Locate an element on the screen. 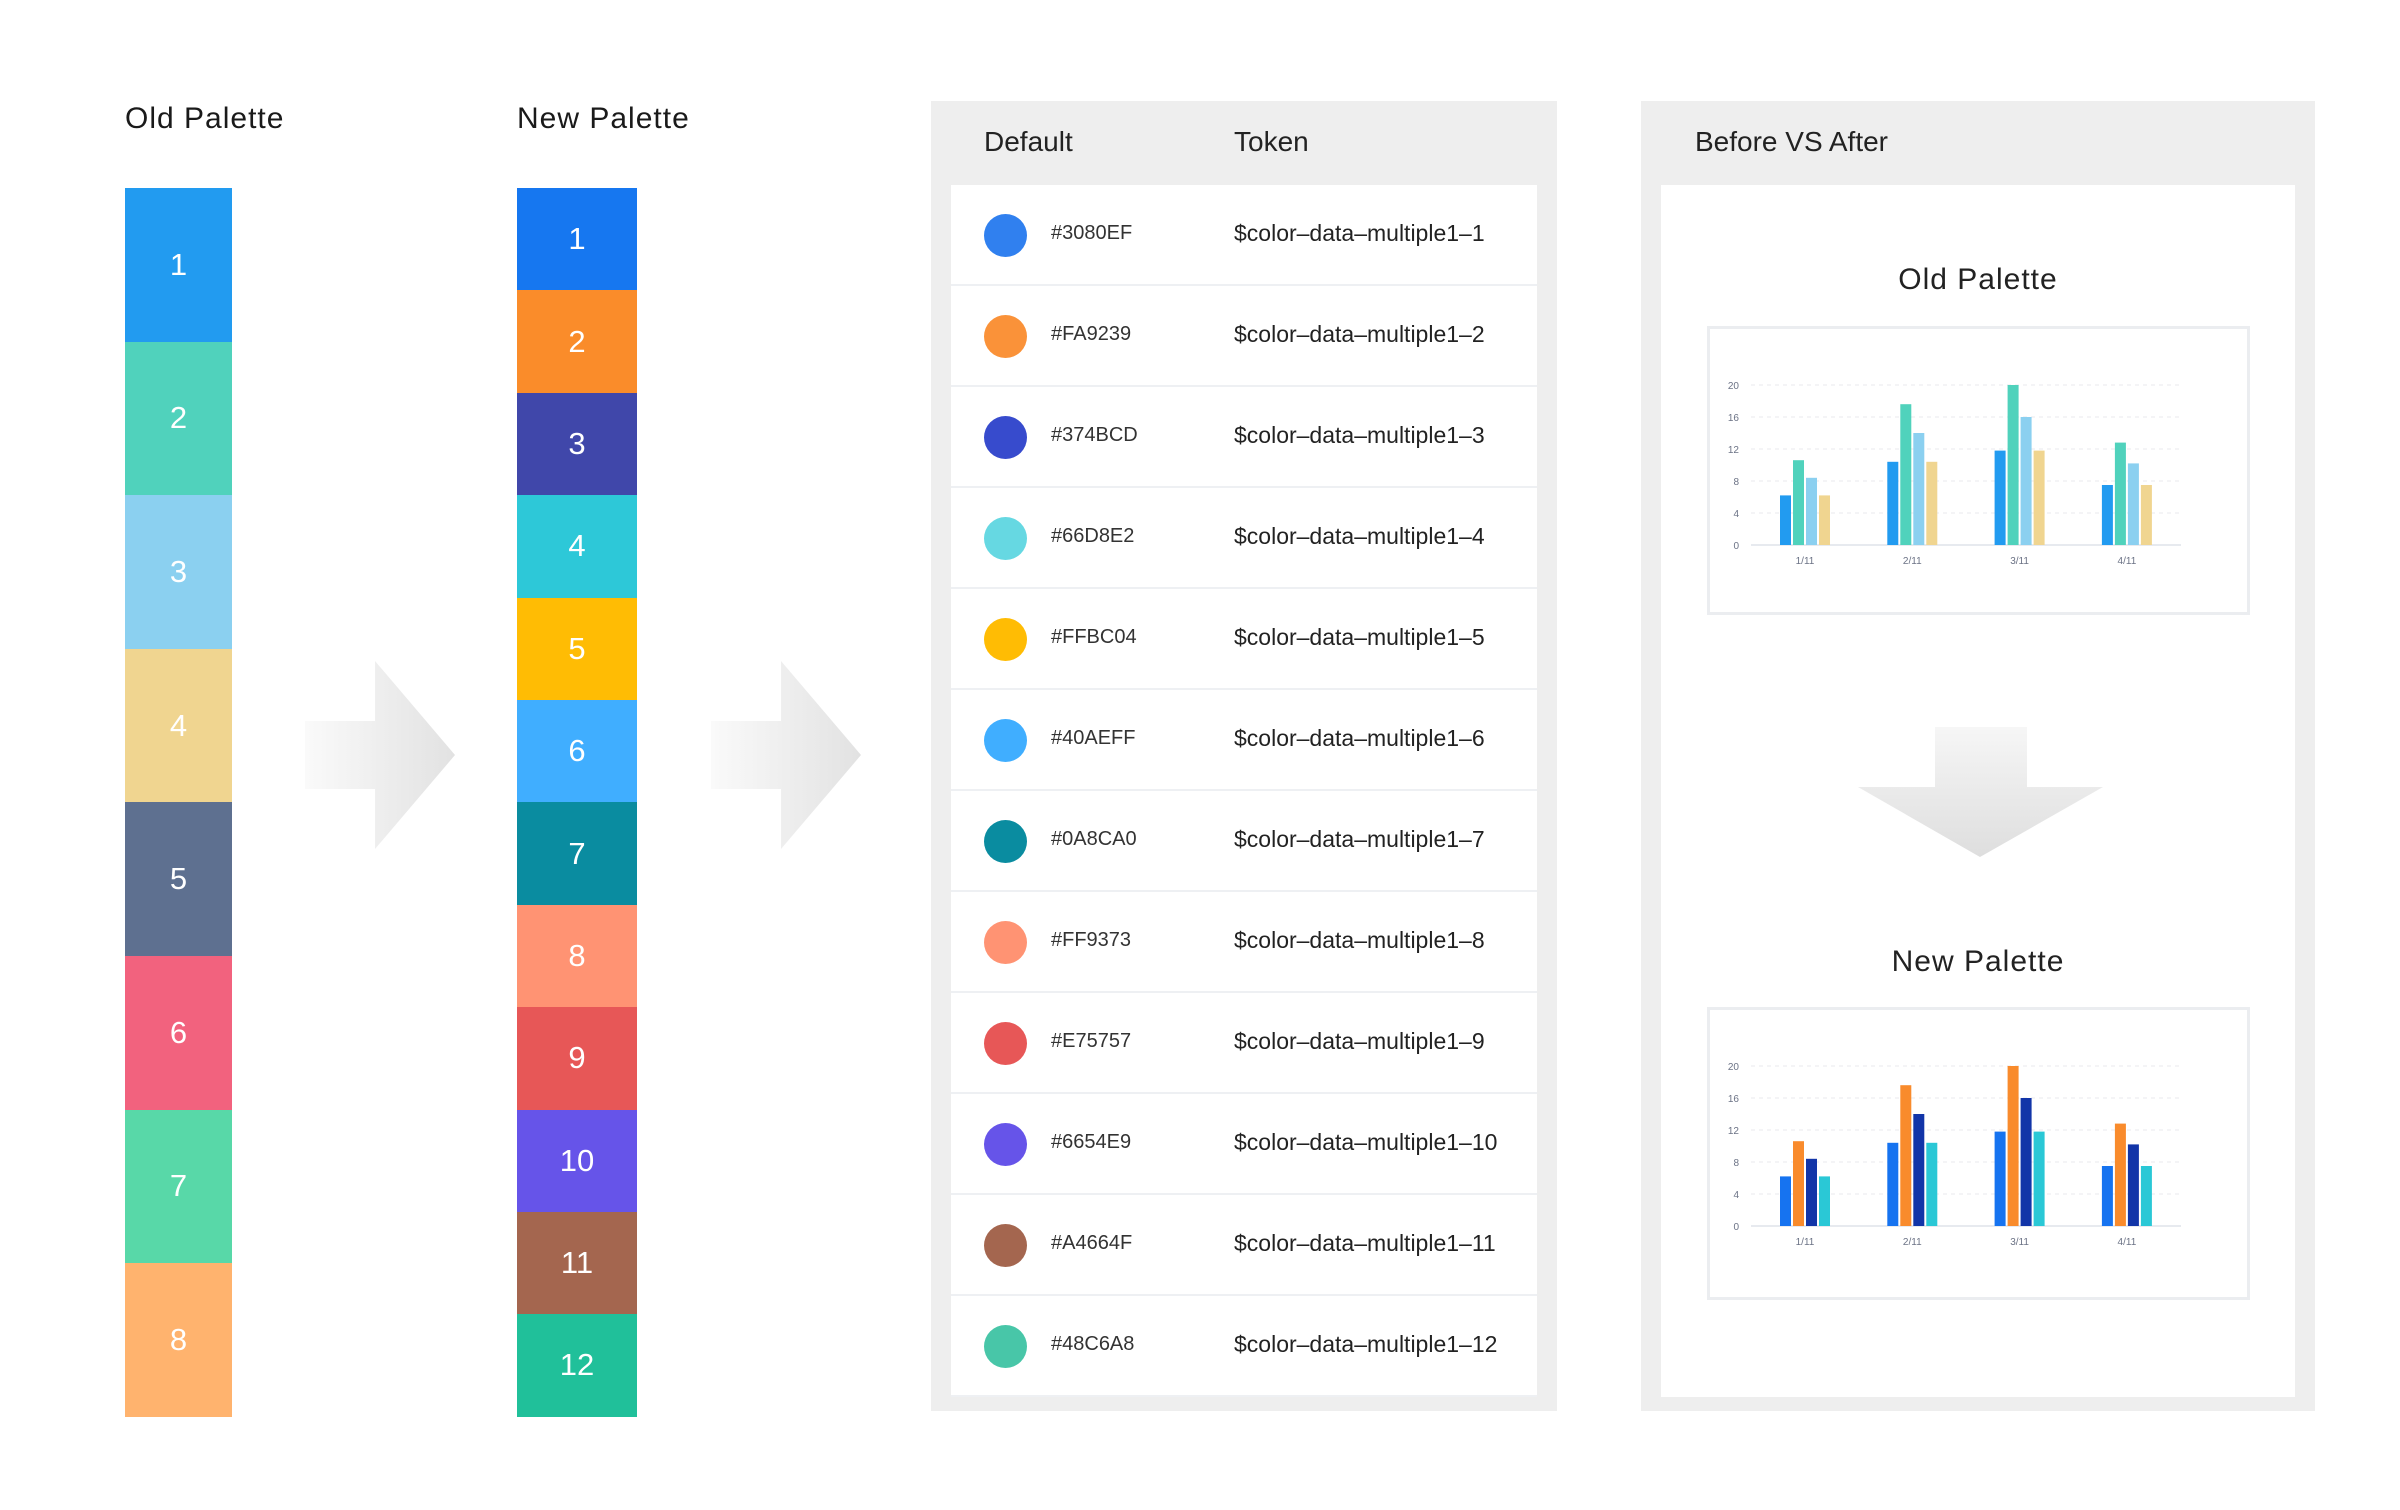 The width and height of the screenshot is (2400, 1510). token-row: #A4664F $color–data–multiple1–11 is located at coordinates (1244, 1245).